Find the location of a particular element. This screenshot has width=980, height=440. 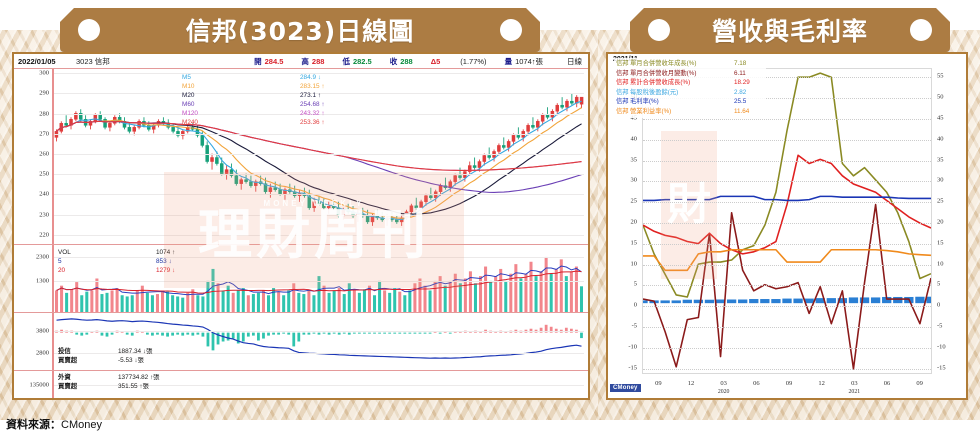

right-chart-title: 營收與毛利率 is located at coordinates (789, 31).